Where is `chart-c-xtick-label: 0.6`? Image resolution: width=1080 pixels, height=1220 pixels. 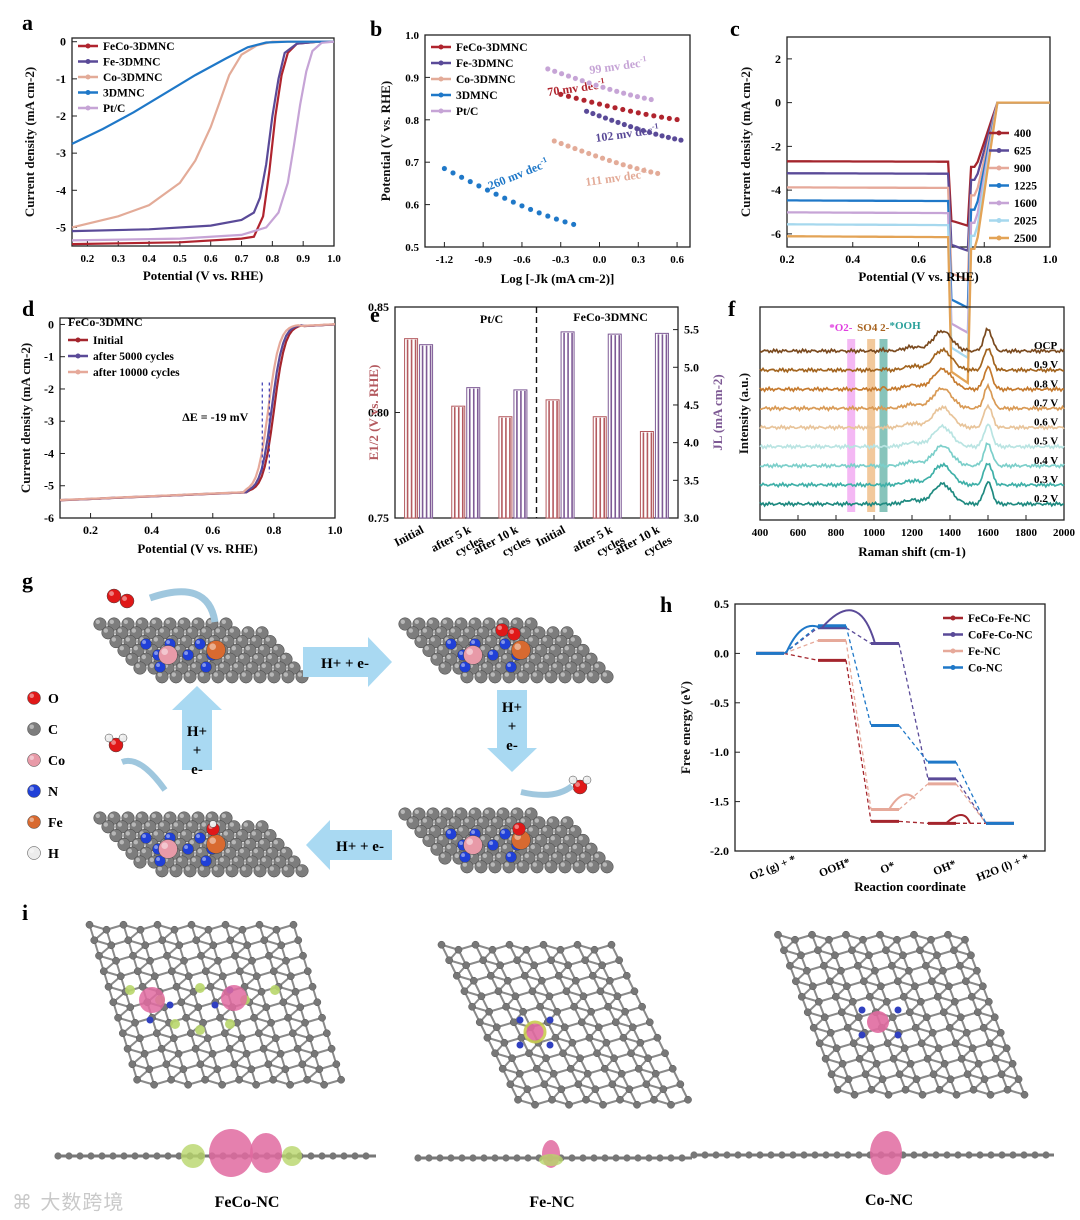 chart-c-xtick-label: 0.6 is located at coordinates (918, 259).